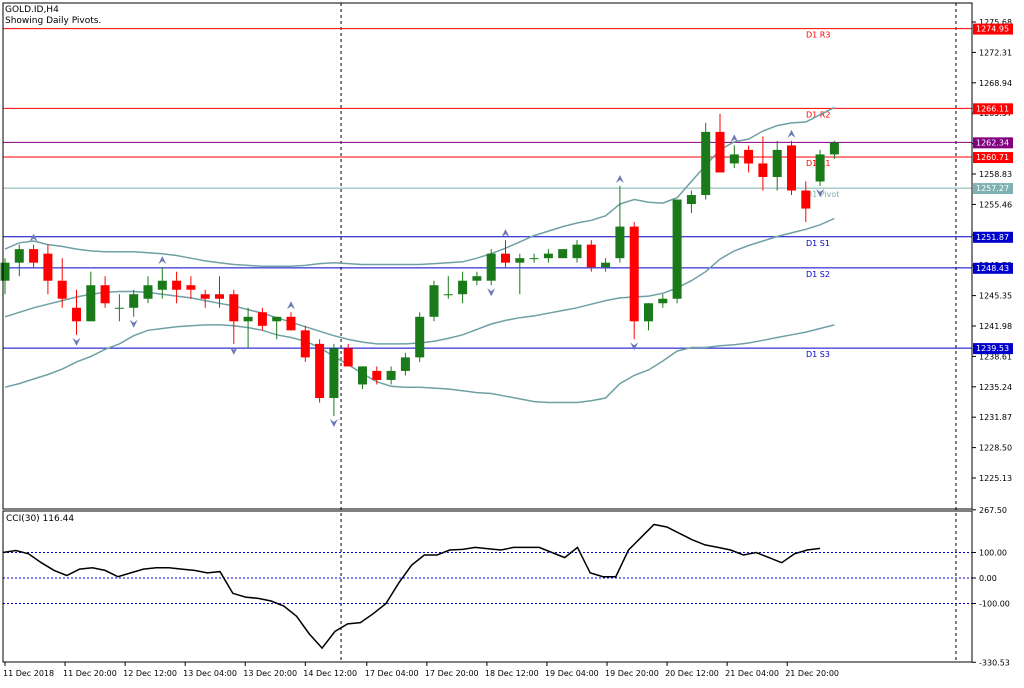  What do you see at coordinates (995, 83) in the screenshot?
I see `price-tick-label: 1268.94` at bounding box center [995, 83].